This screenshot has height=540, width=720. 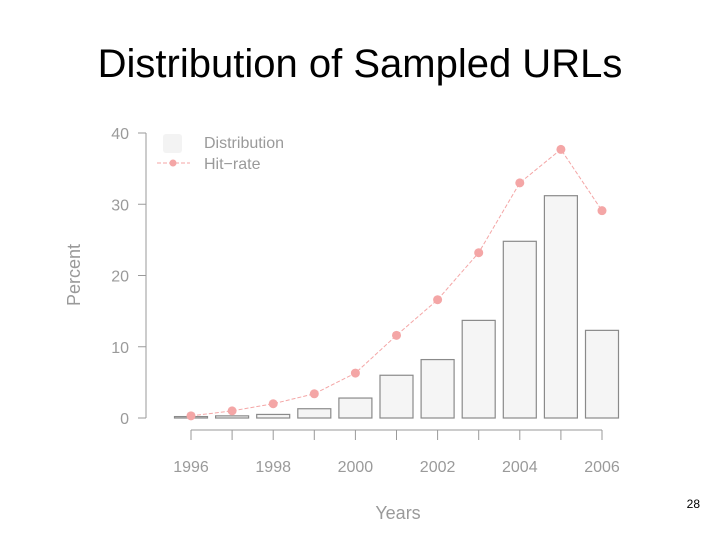 I want to click on y-tick-label: 10, so click(x=120, y=348).